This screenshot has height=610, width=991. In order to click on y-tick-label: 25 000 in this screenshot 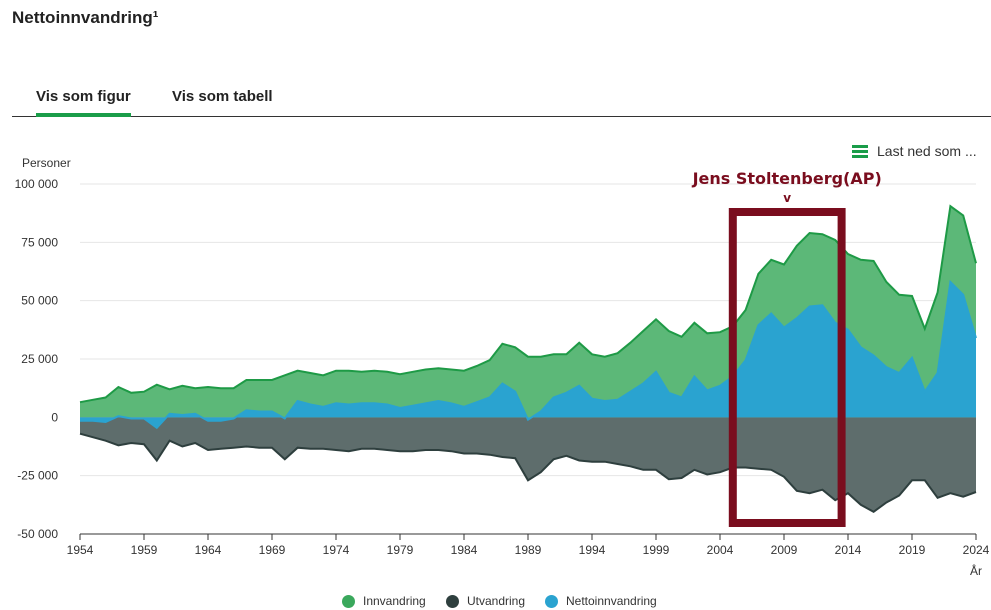, I will do `click(39, 359)`.